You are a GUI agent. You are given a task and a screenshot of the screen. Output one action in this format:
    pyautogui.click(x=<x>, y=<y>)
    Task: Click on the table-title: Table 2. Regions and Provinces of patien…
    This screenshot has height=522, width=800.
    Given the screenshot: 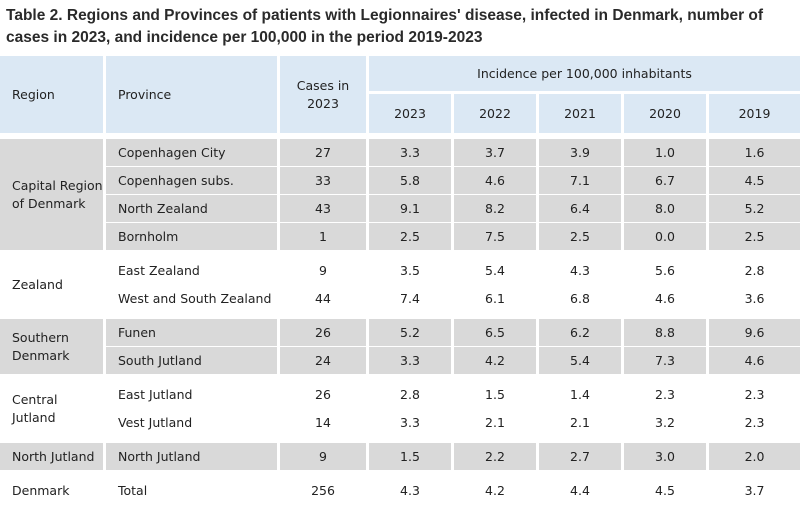 What is the action you would take?
    pyautogui.click(x=385, y=26)
    